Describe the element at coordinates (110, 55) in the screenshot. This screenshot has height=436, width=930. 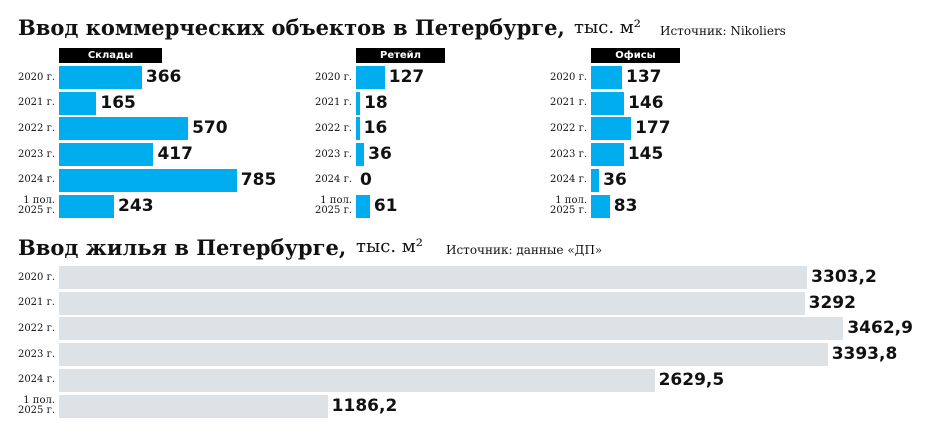
I see `panel-header: Склады` at that location.